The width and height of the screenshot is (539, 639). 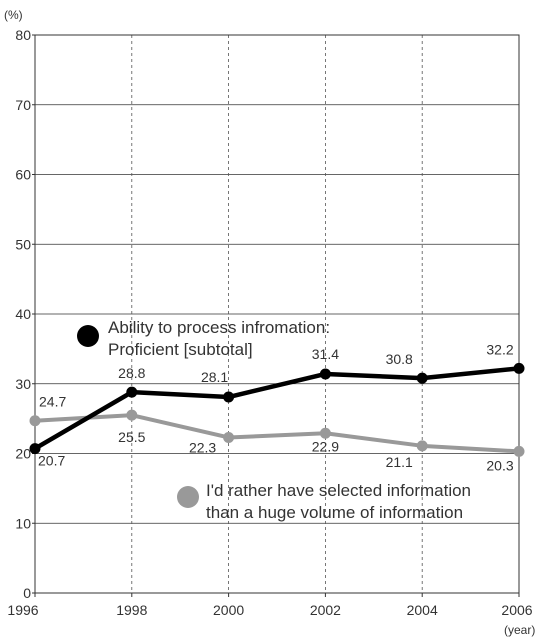 What do you see at coordinates (22, 610) in the screenshot?
I see `x-tick-label: 1996` at bounding box center [22, 610].